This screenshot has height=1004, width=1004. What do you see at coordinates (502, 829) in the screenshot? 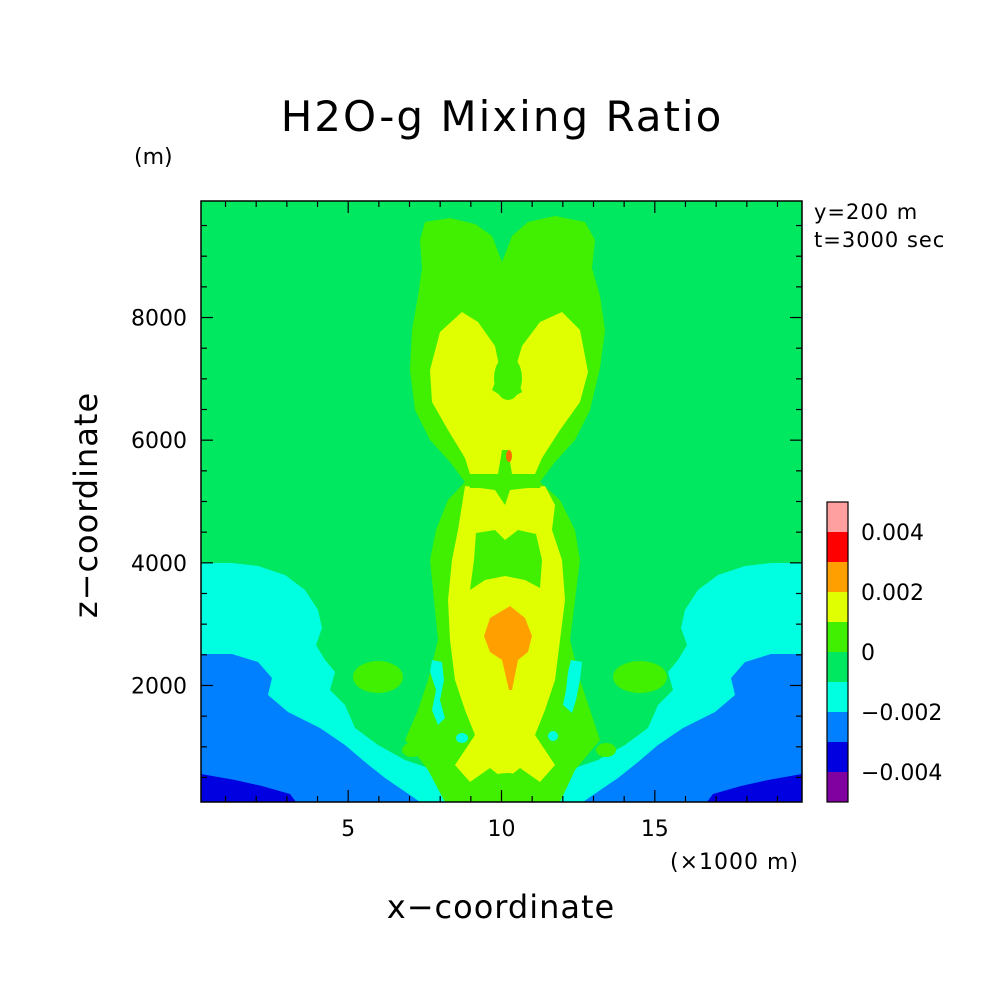
I see `x-tick-label: 10` at bounding box center [502, 829].